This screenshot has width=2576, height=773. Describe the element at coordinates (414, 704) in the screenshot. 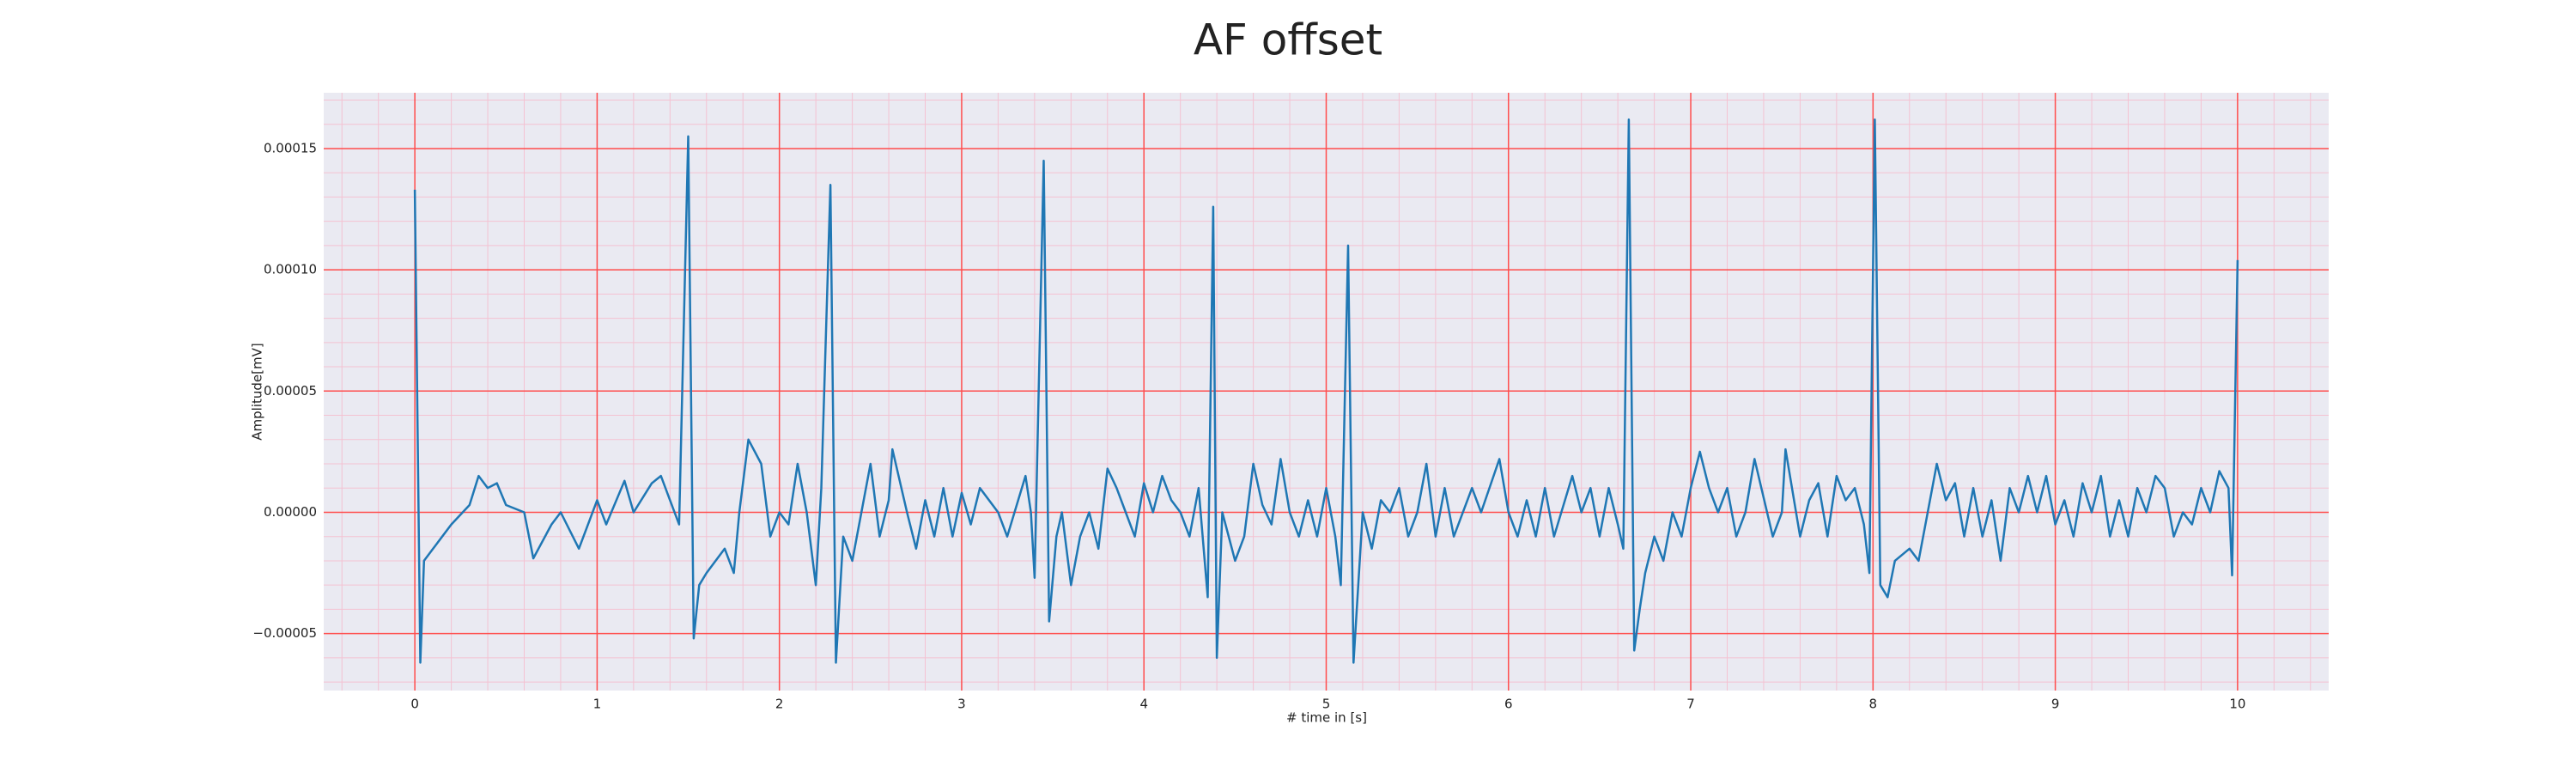

I see `x-tick-label: 0` at that location.